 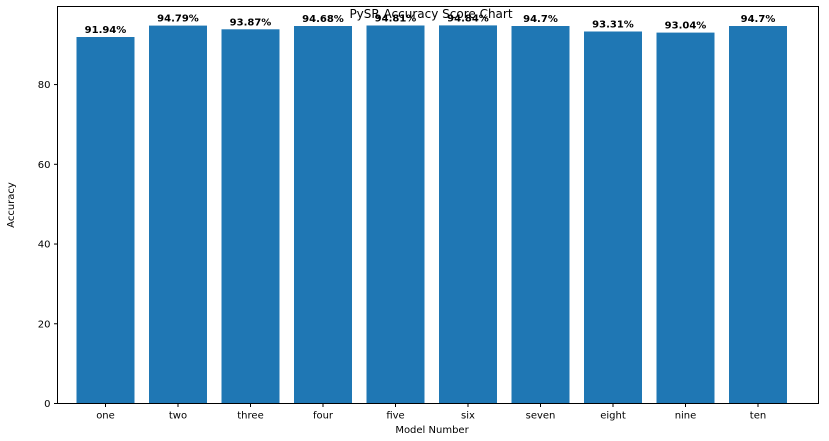 What do you see at coordinates (44, 85) in the screenshot?
I see `y-tick-label-80: 80` at bounding box center [44, 85].